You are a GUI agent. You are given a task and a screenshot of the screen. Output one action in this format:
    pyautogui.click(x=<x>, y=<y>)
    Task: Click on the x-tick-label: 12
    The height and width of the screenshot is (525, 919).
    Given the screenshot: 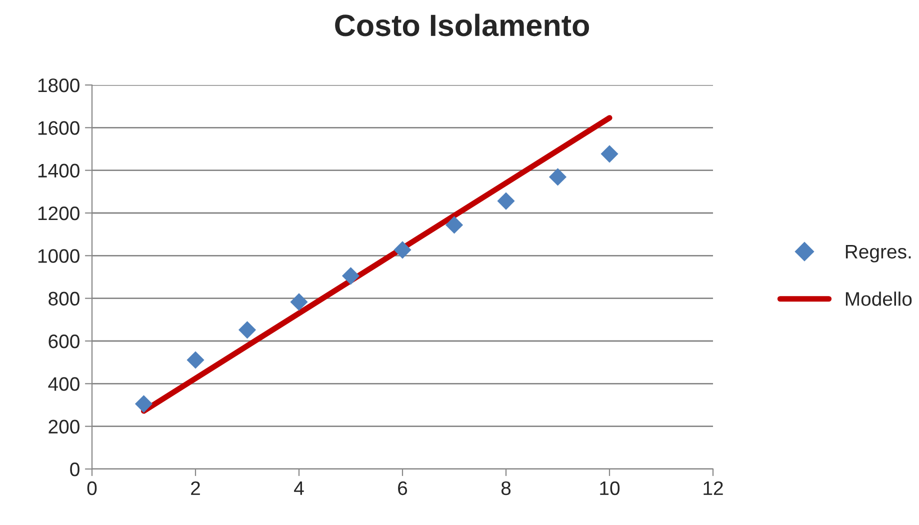 What is the action you would take?
    pyautogui.click(x=713, y=488)
    